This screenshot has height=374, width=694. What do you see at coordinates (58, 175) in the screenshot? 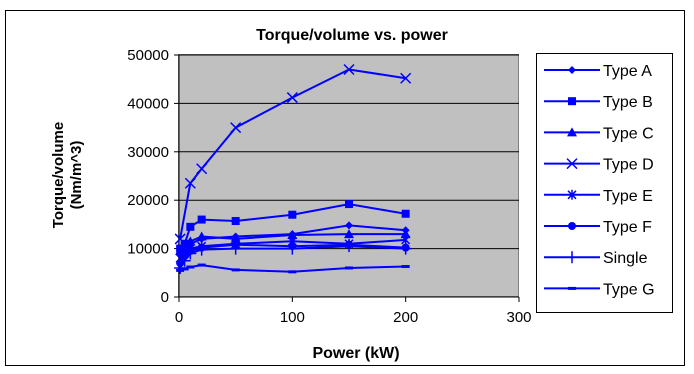
I see `y-axis-title-line-1: Torque/volume` at bounding box center [58, 175].